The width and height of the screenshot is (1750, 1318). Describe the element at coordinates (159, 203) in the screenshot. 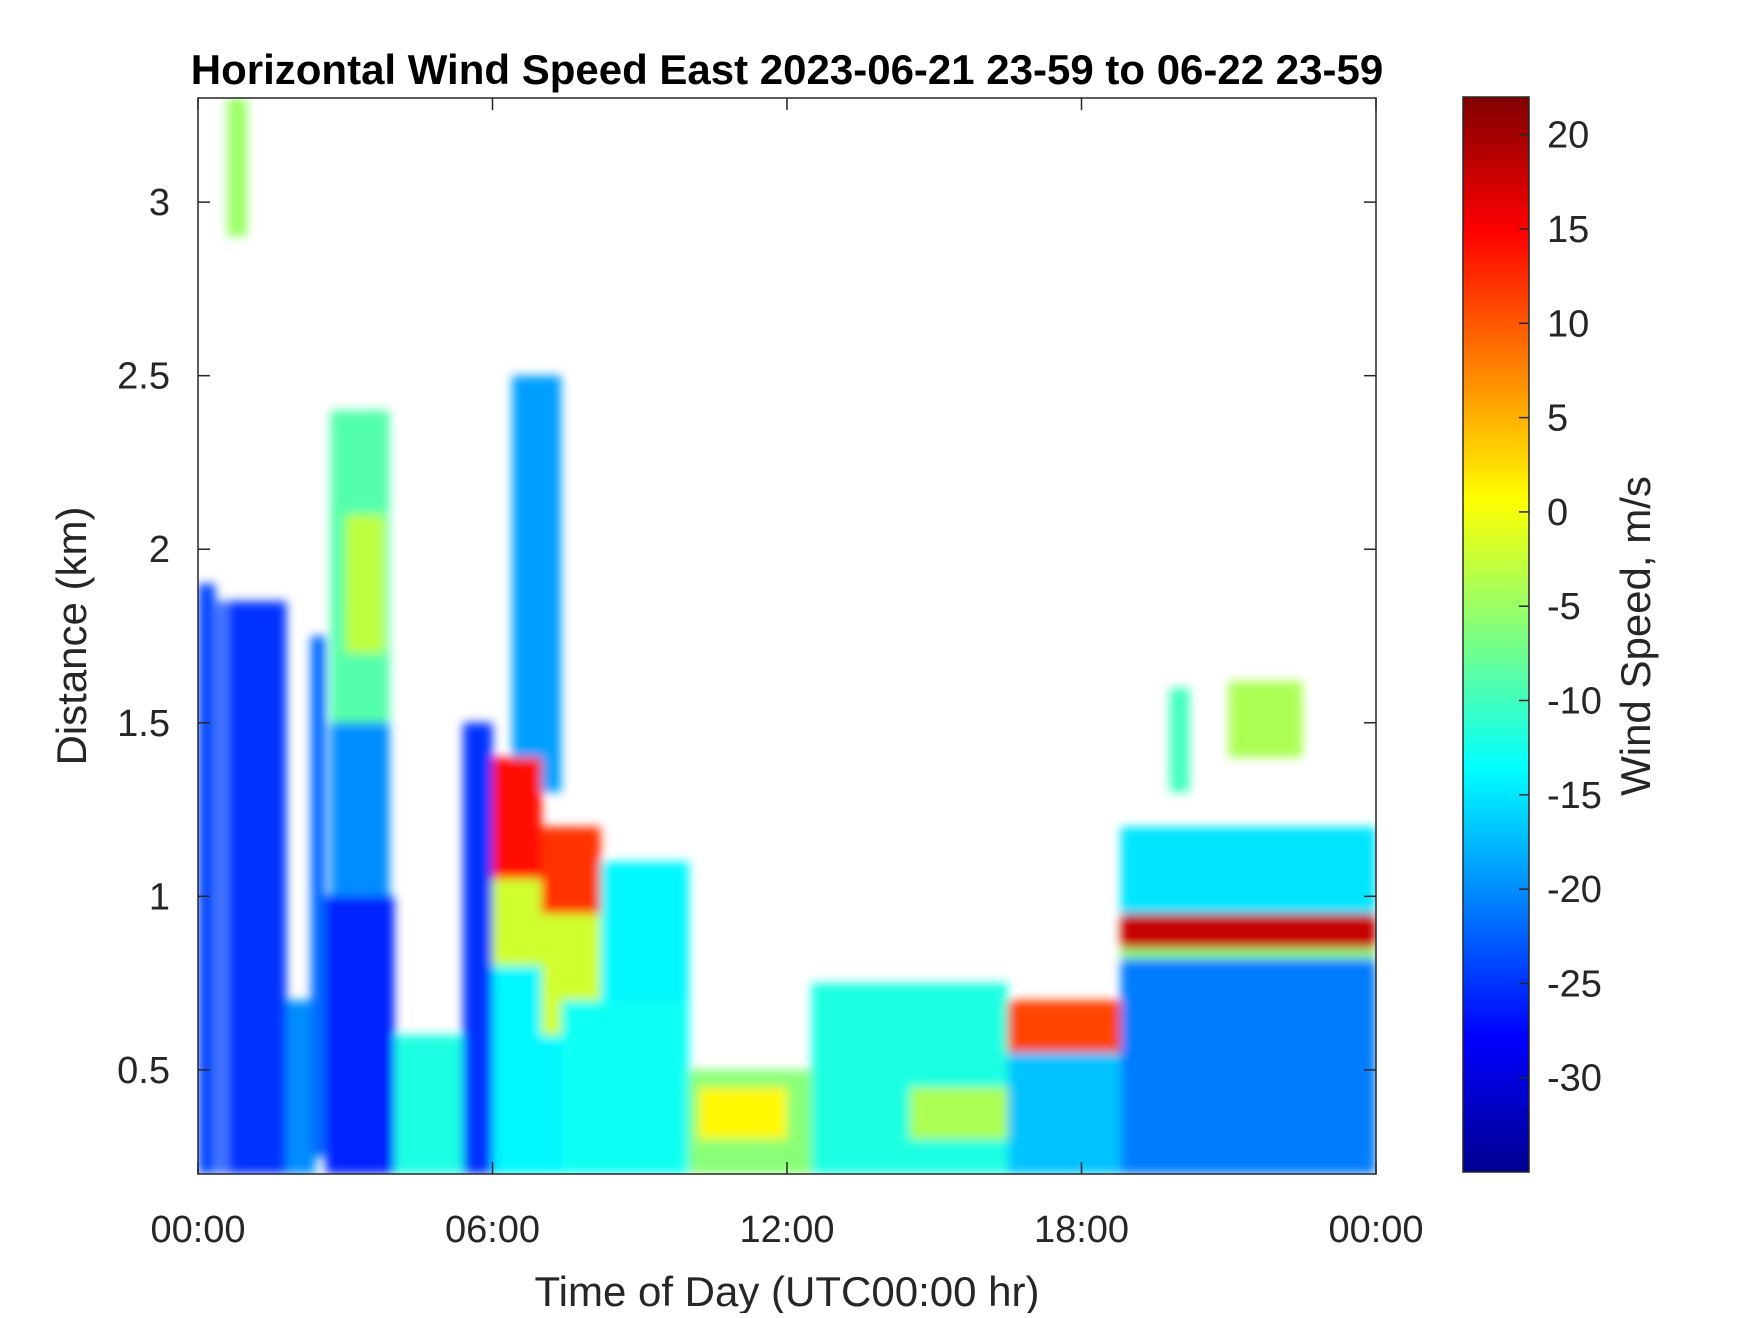

I see `y-tick-label: 3` at that location.